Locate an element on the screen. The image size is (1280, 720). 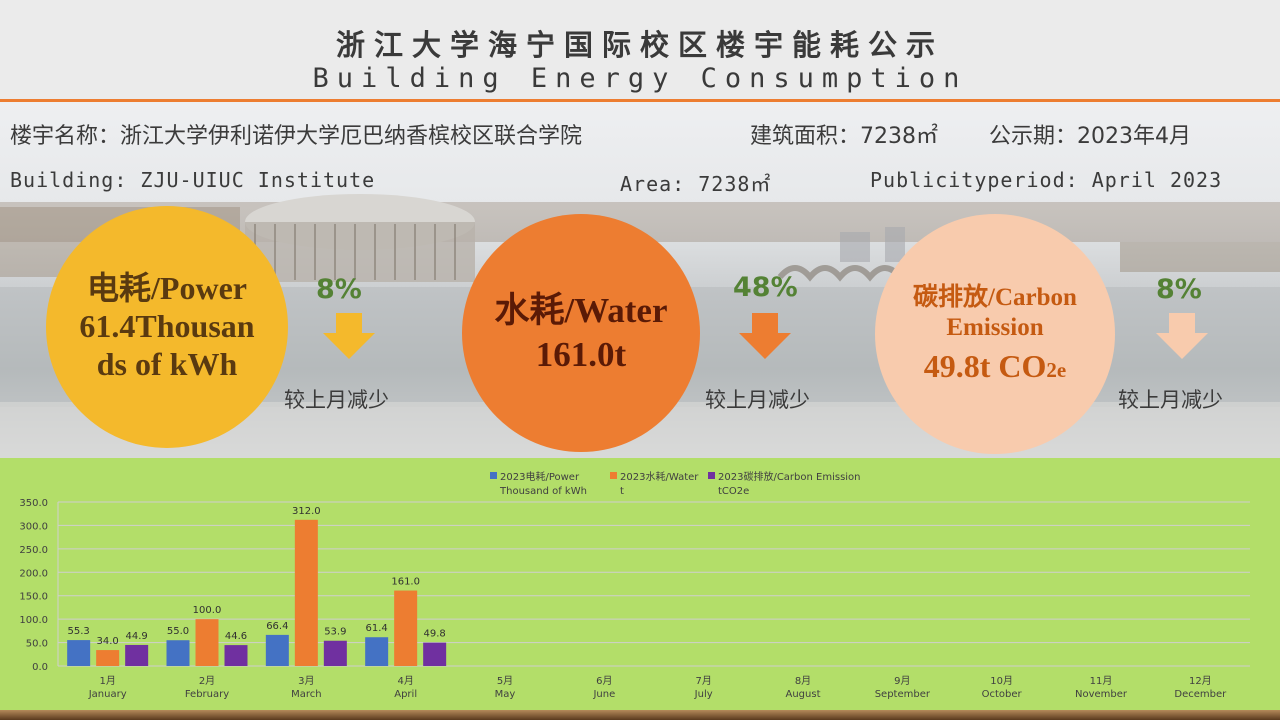
y-tick-label: 300.0 is located at coordinates (33, 526).